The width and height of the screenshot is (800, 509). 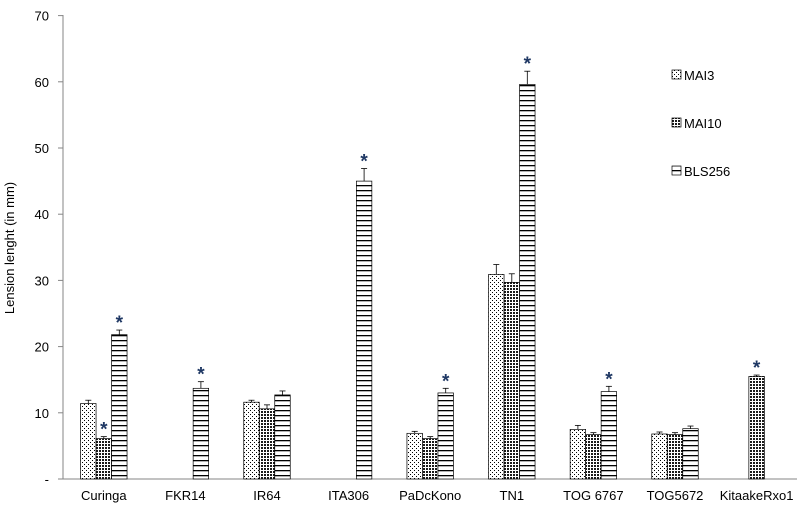 I want to click on y-tick-label: 10, so click(x=42, y=413).